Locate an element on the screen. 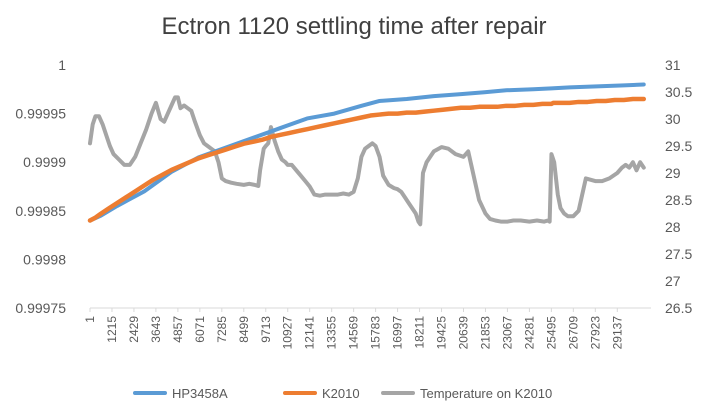 The width and height of the screenshot is (709, 417). x-tick-label: 9713 is located at coordinates (266, 329).